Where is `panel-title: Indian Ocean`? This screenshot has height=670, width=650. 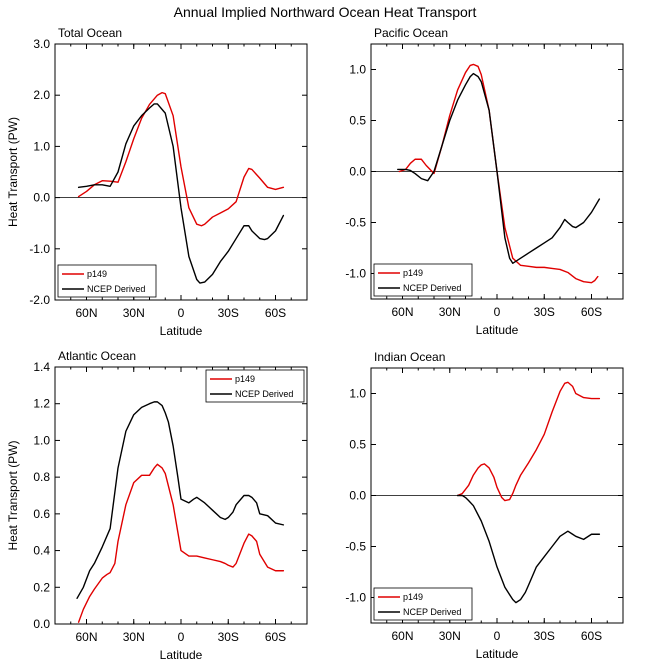
panel-title: Indian Ocean is located at coordinates (409, 357).